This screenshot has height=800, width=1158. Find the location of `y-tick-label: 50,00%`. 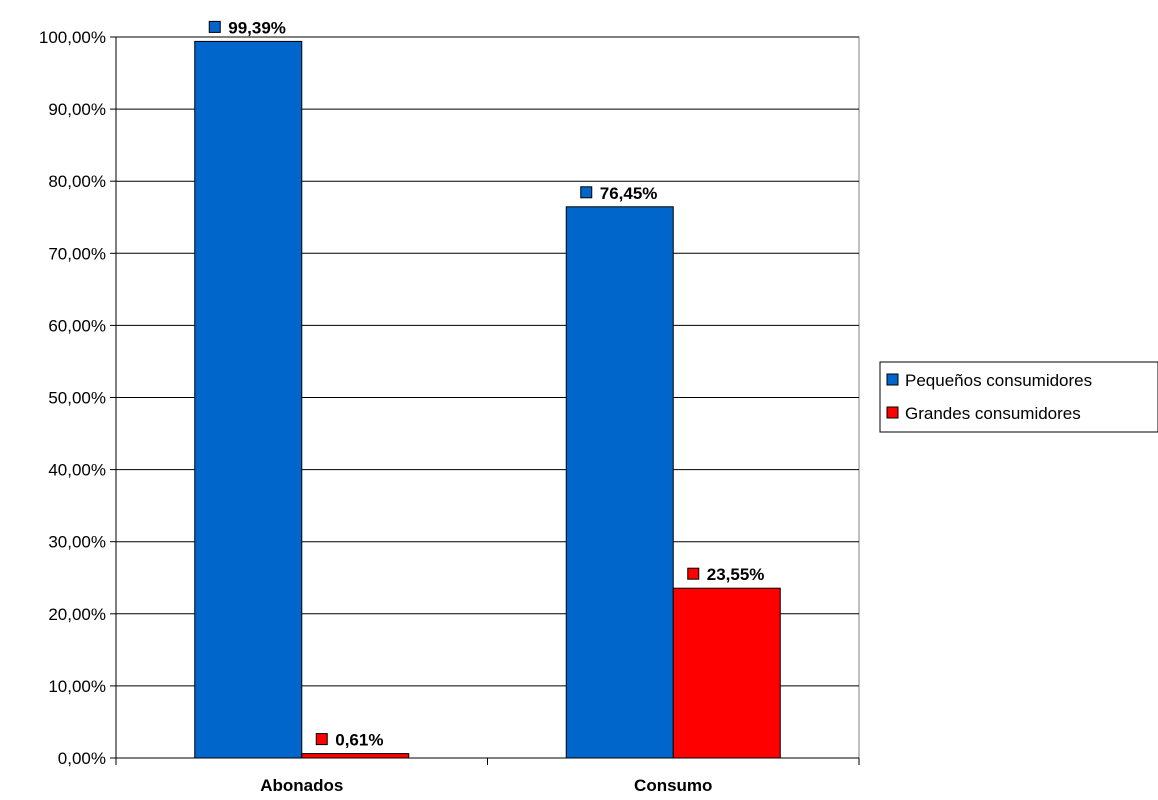

y-tick-label: 50,00% is located at coordinates (77, 398).